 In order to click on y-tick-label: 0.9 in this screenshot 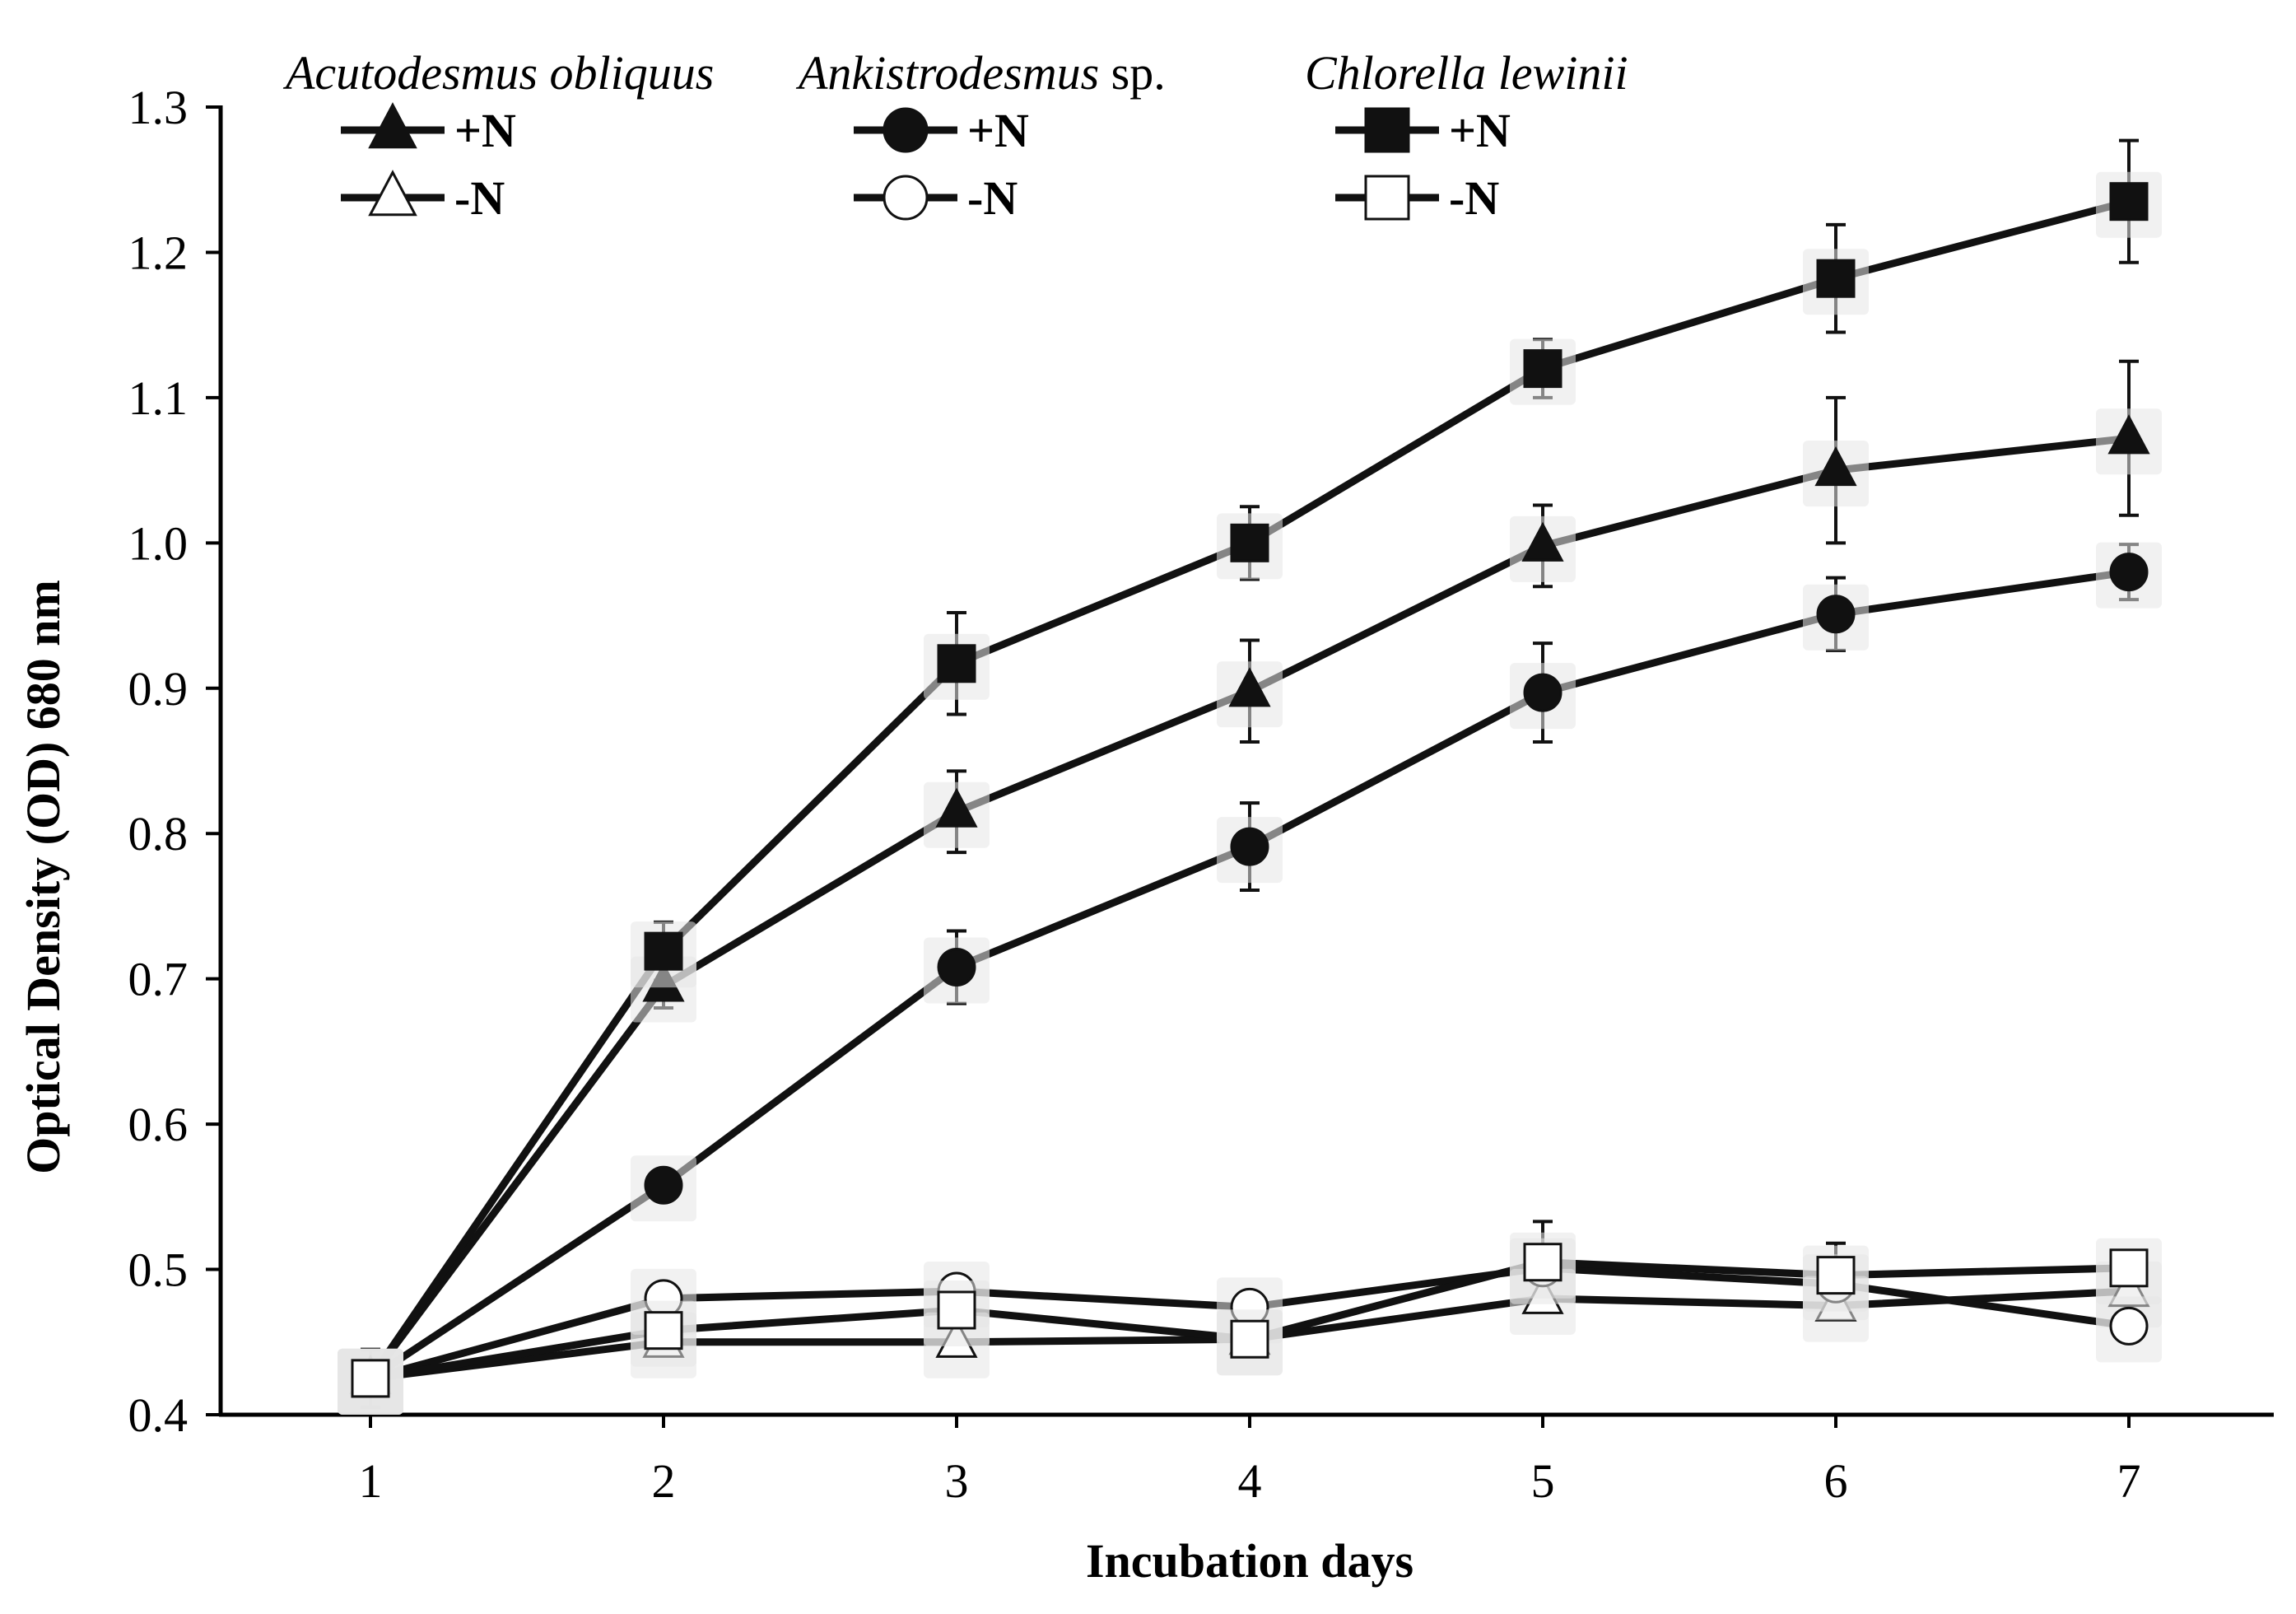, I will do `click(158, 689)`.